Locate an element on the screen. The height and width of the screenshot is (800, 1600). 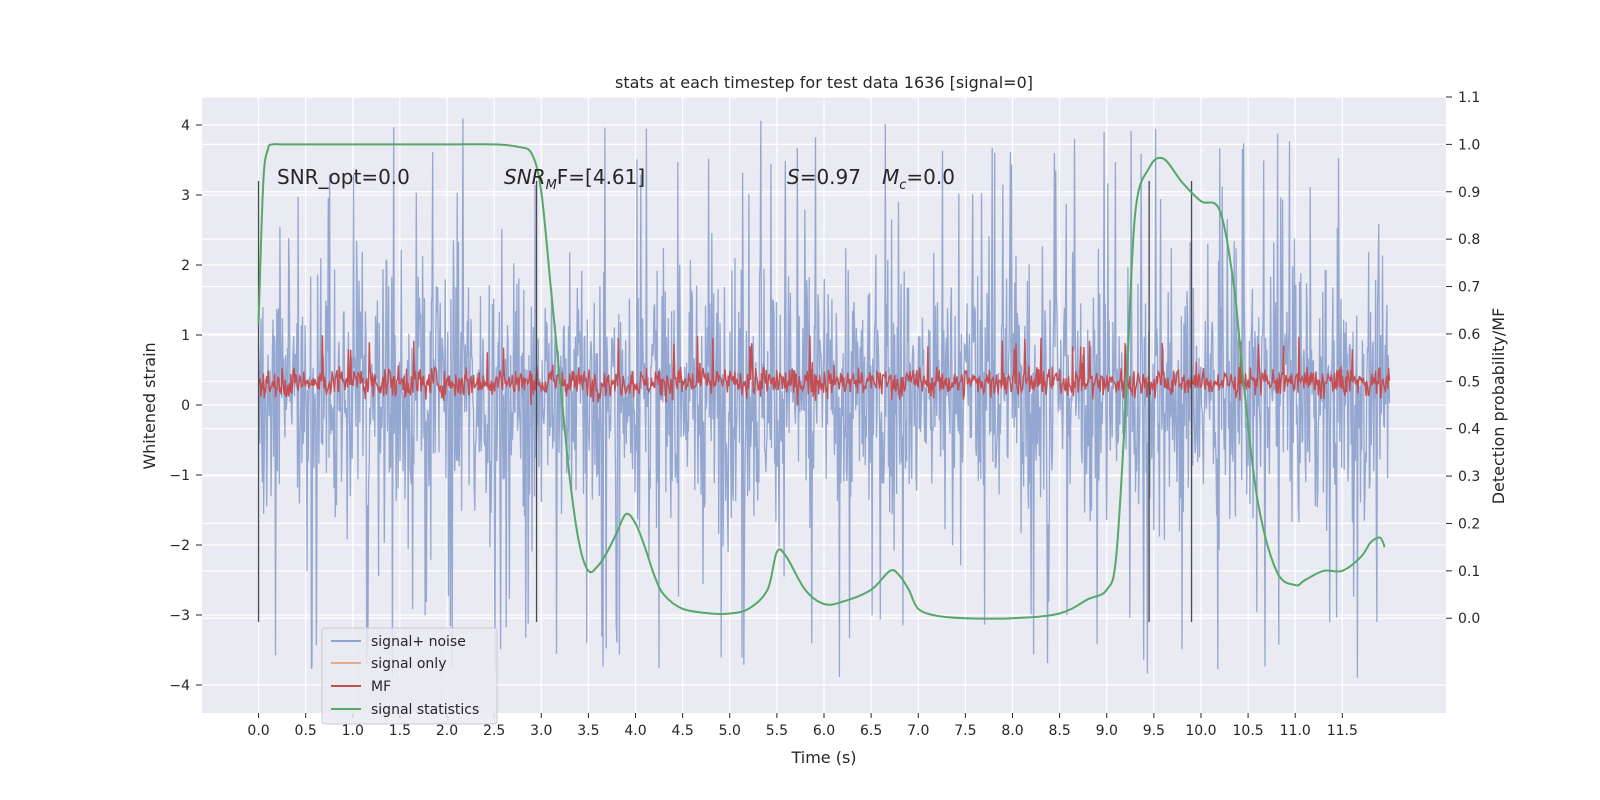
x-tick-label: 4.0 is located at coordinates (635, 731).